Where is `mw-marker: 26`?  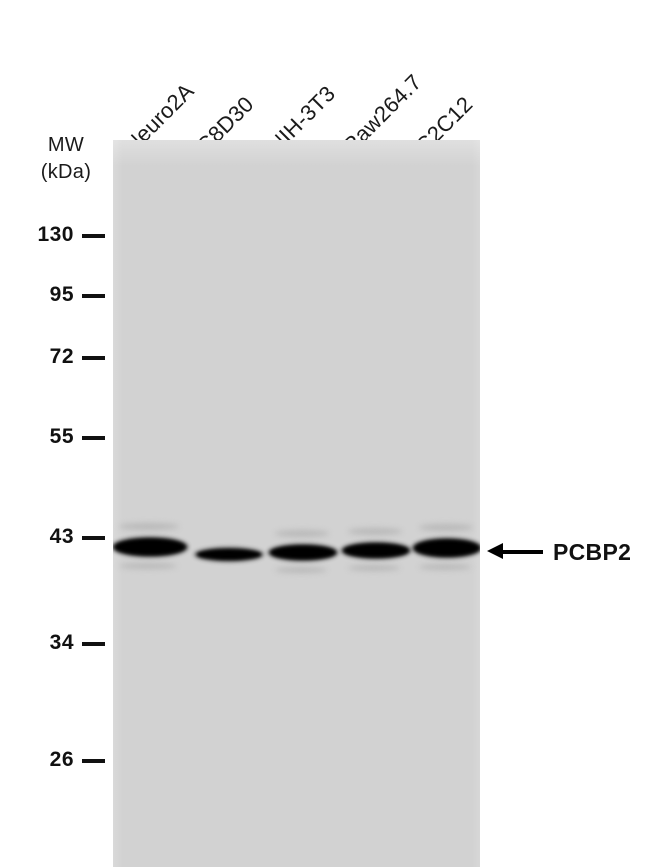
mw-marker: 26 is located at coordinates (52, 760).